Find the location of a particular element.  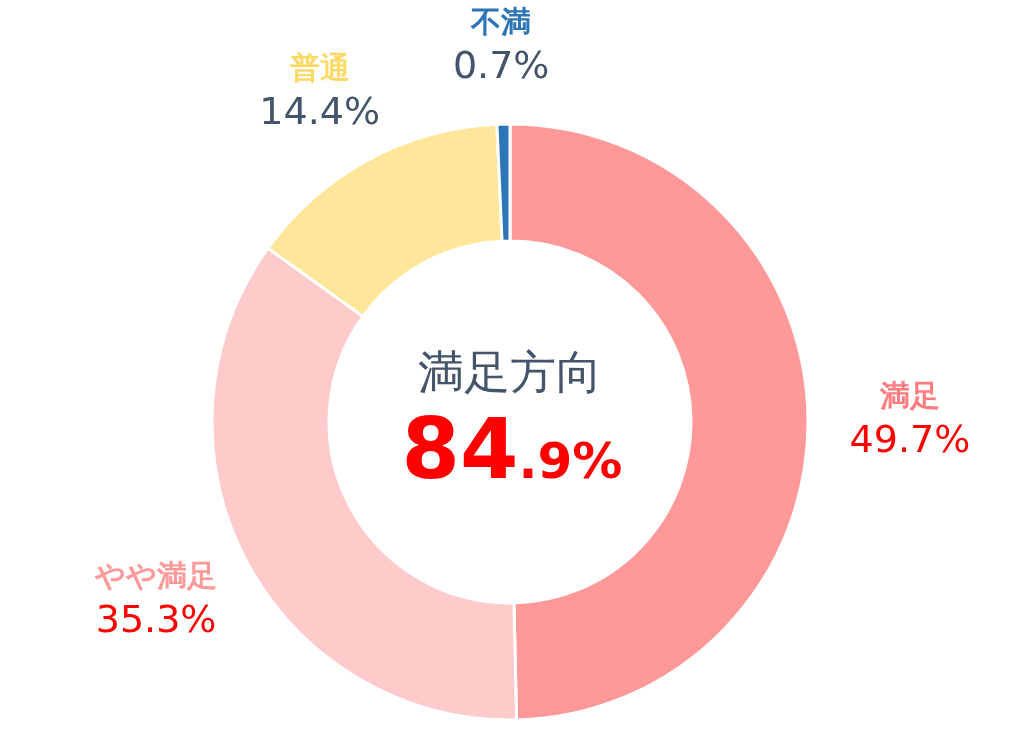

data-label: 0.7% is located at coordinates (501, 65).